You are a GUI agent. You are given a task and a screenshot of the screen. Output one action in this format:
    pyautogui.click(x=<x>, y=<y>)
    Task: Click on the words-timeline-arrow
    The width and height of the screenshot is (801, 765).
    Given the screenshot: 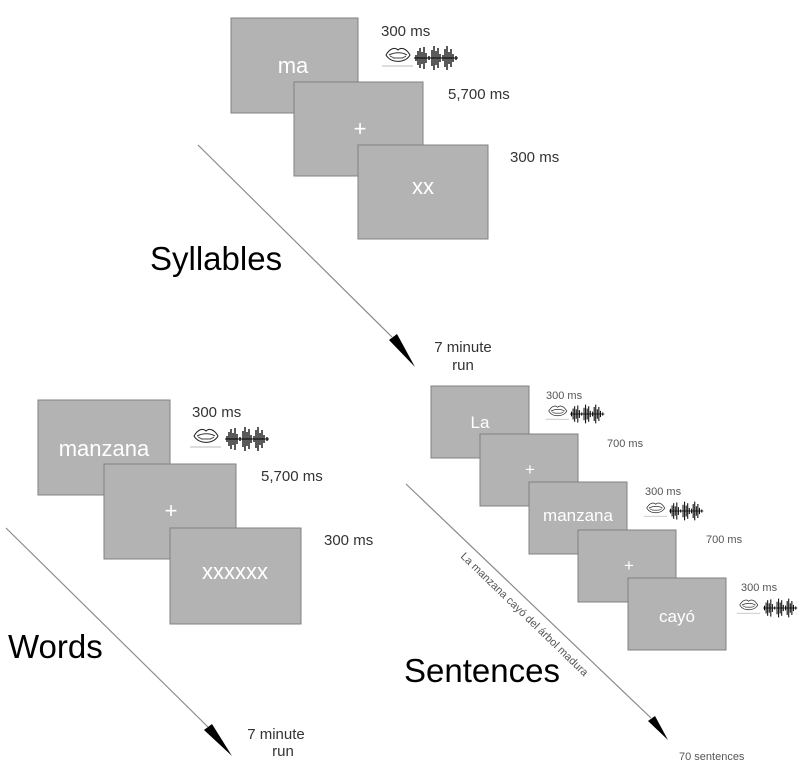 What is the action you would take?
    pyautogui.click(x=107, y=627)
    